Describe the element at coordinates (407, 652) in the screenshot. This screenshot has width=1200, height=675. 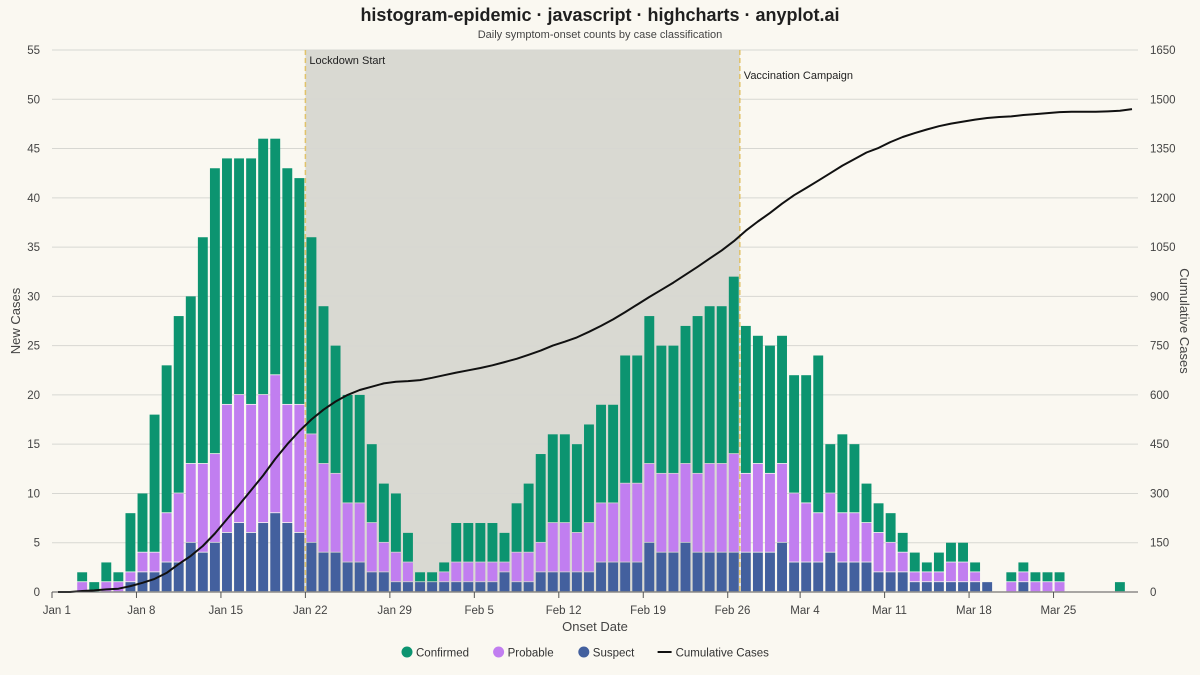
I see `legend-swatch-confirmed` at that location.